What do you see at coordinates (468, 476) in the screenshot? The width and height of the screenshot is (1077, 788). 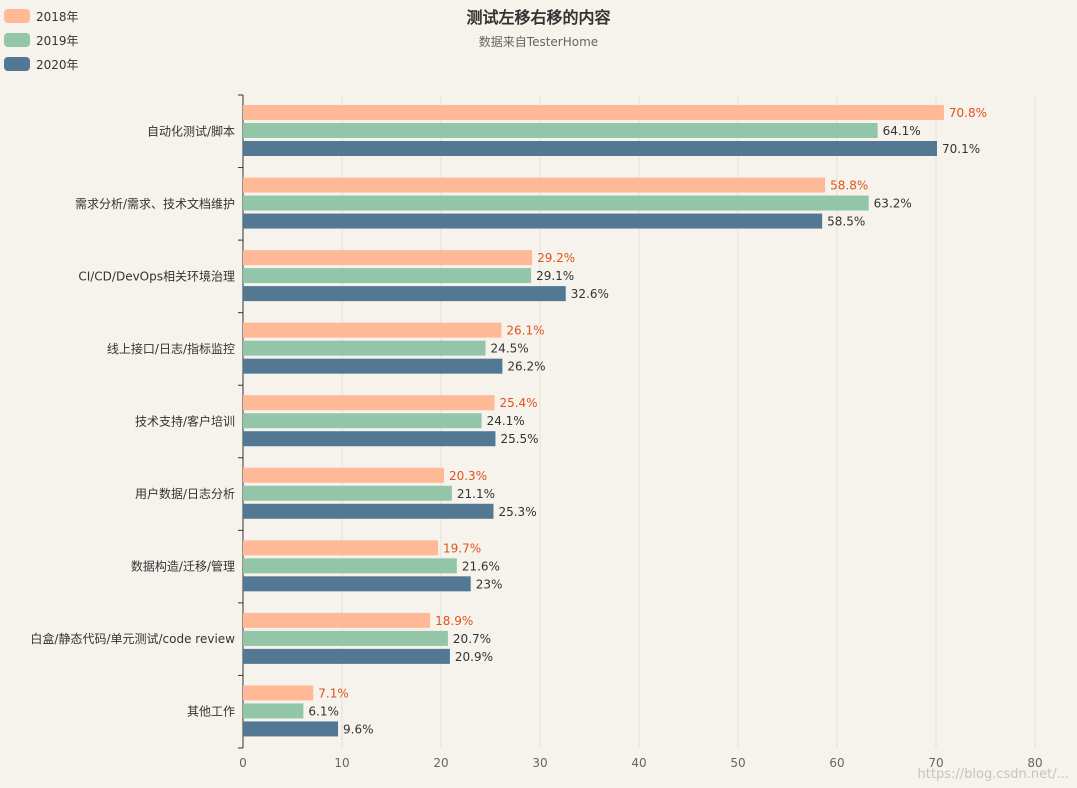 I see `data-label: 20.3%` at bounding box center [468, 476].